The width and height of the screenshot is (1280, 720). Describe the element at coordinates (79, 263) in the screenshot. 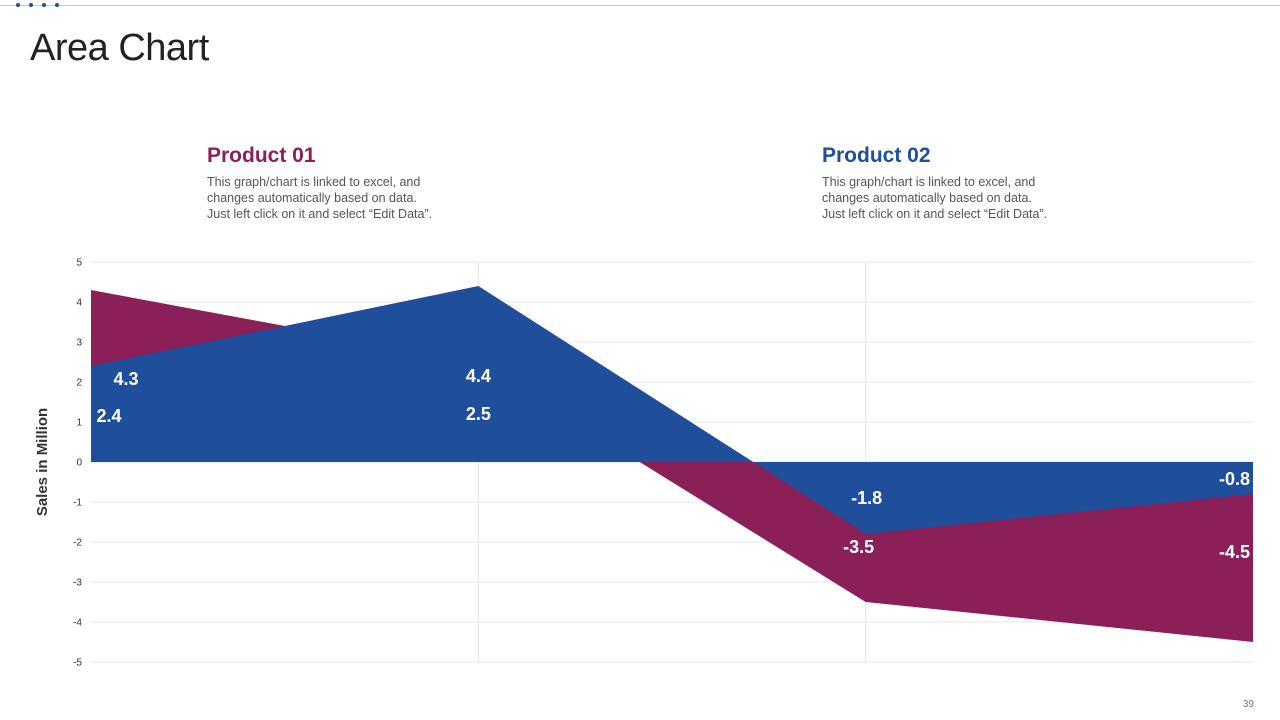

I see `y-tick-label: 5` at that location.